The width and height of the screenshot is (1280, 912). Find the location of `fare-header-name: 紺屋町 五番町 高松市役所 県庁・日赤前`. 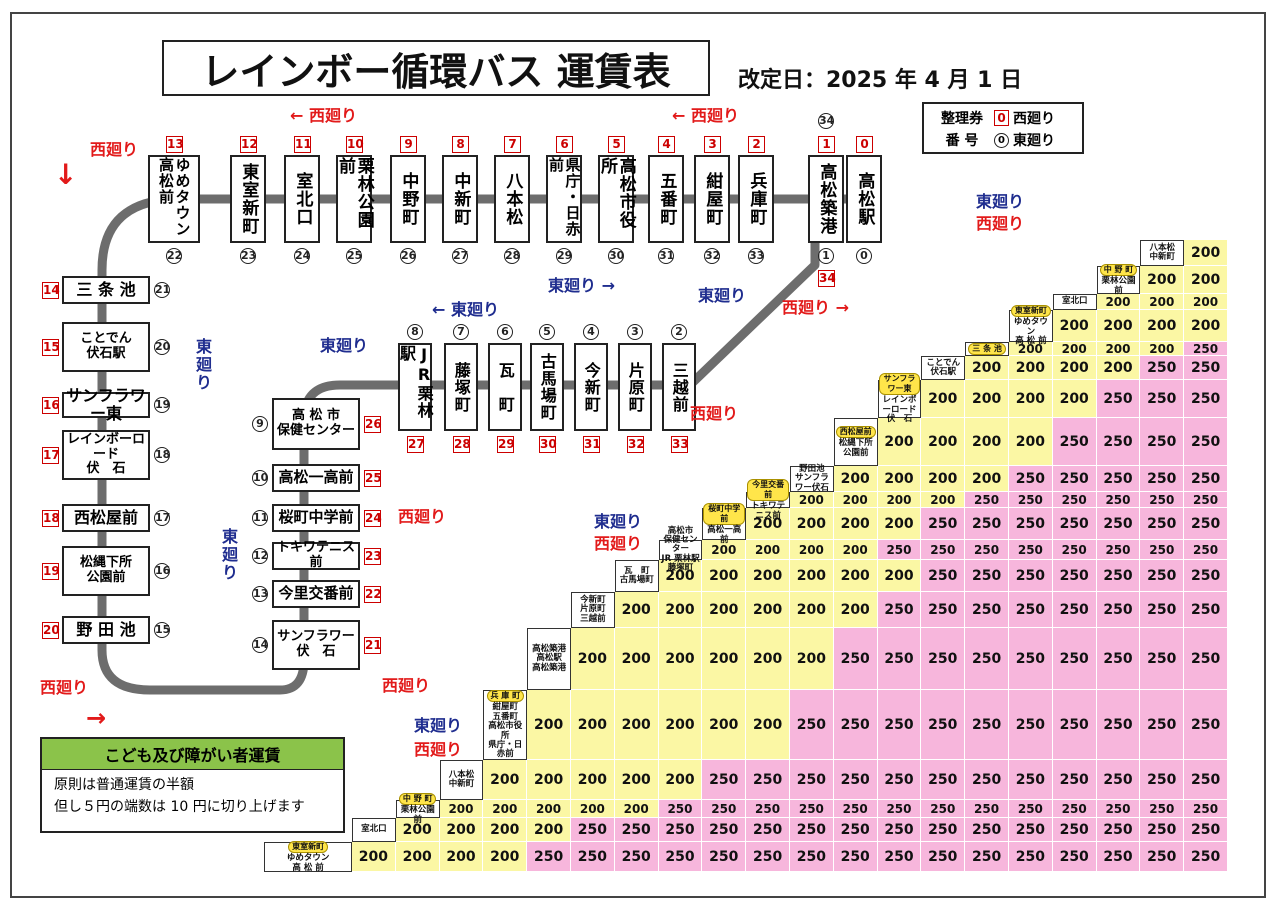

fare-header-name: 紺屋町 五番町 高松市役所 県庁・日赤前 is located at coordinates (505, 731).